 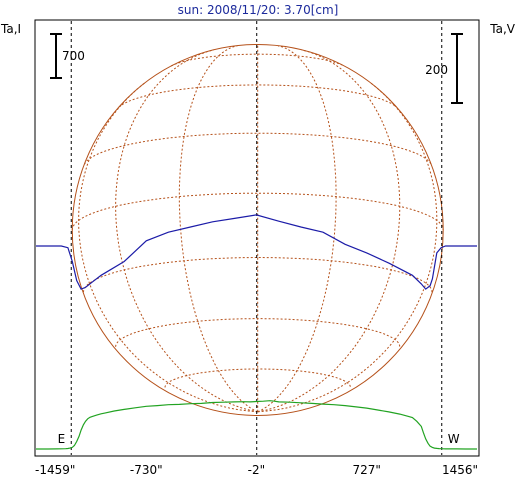 I want to click on chart-title: sun: 2008/11/20: 3.70[cm], so click(x=258, y=10).